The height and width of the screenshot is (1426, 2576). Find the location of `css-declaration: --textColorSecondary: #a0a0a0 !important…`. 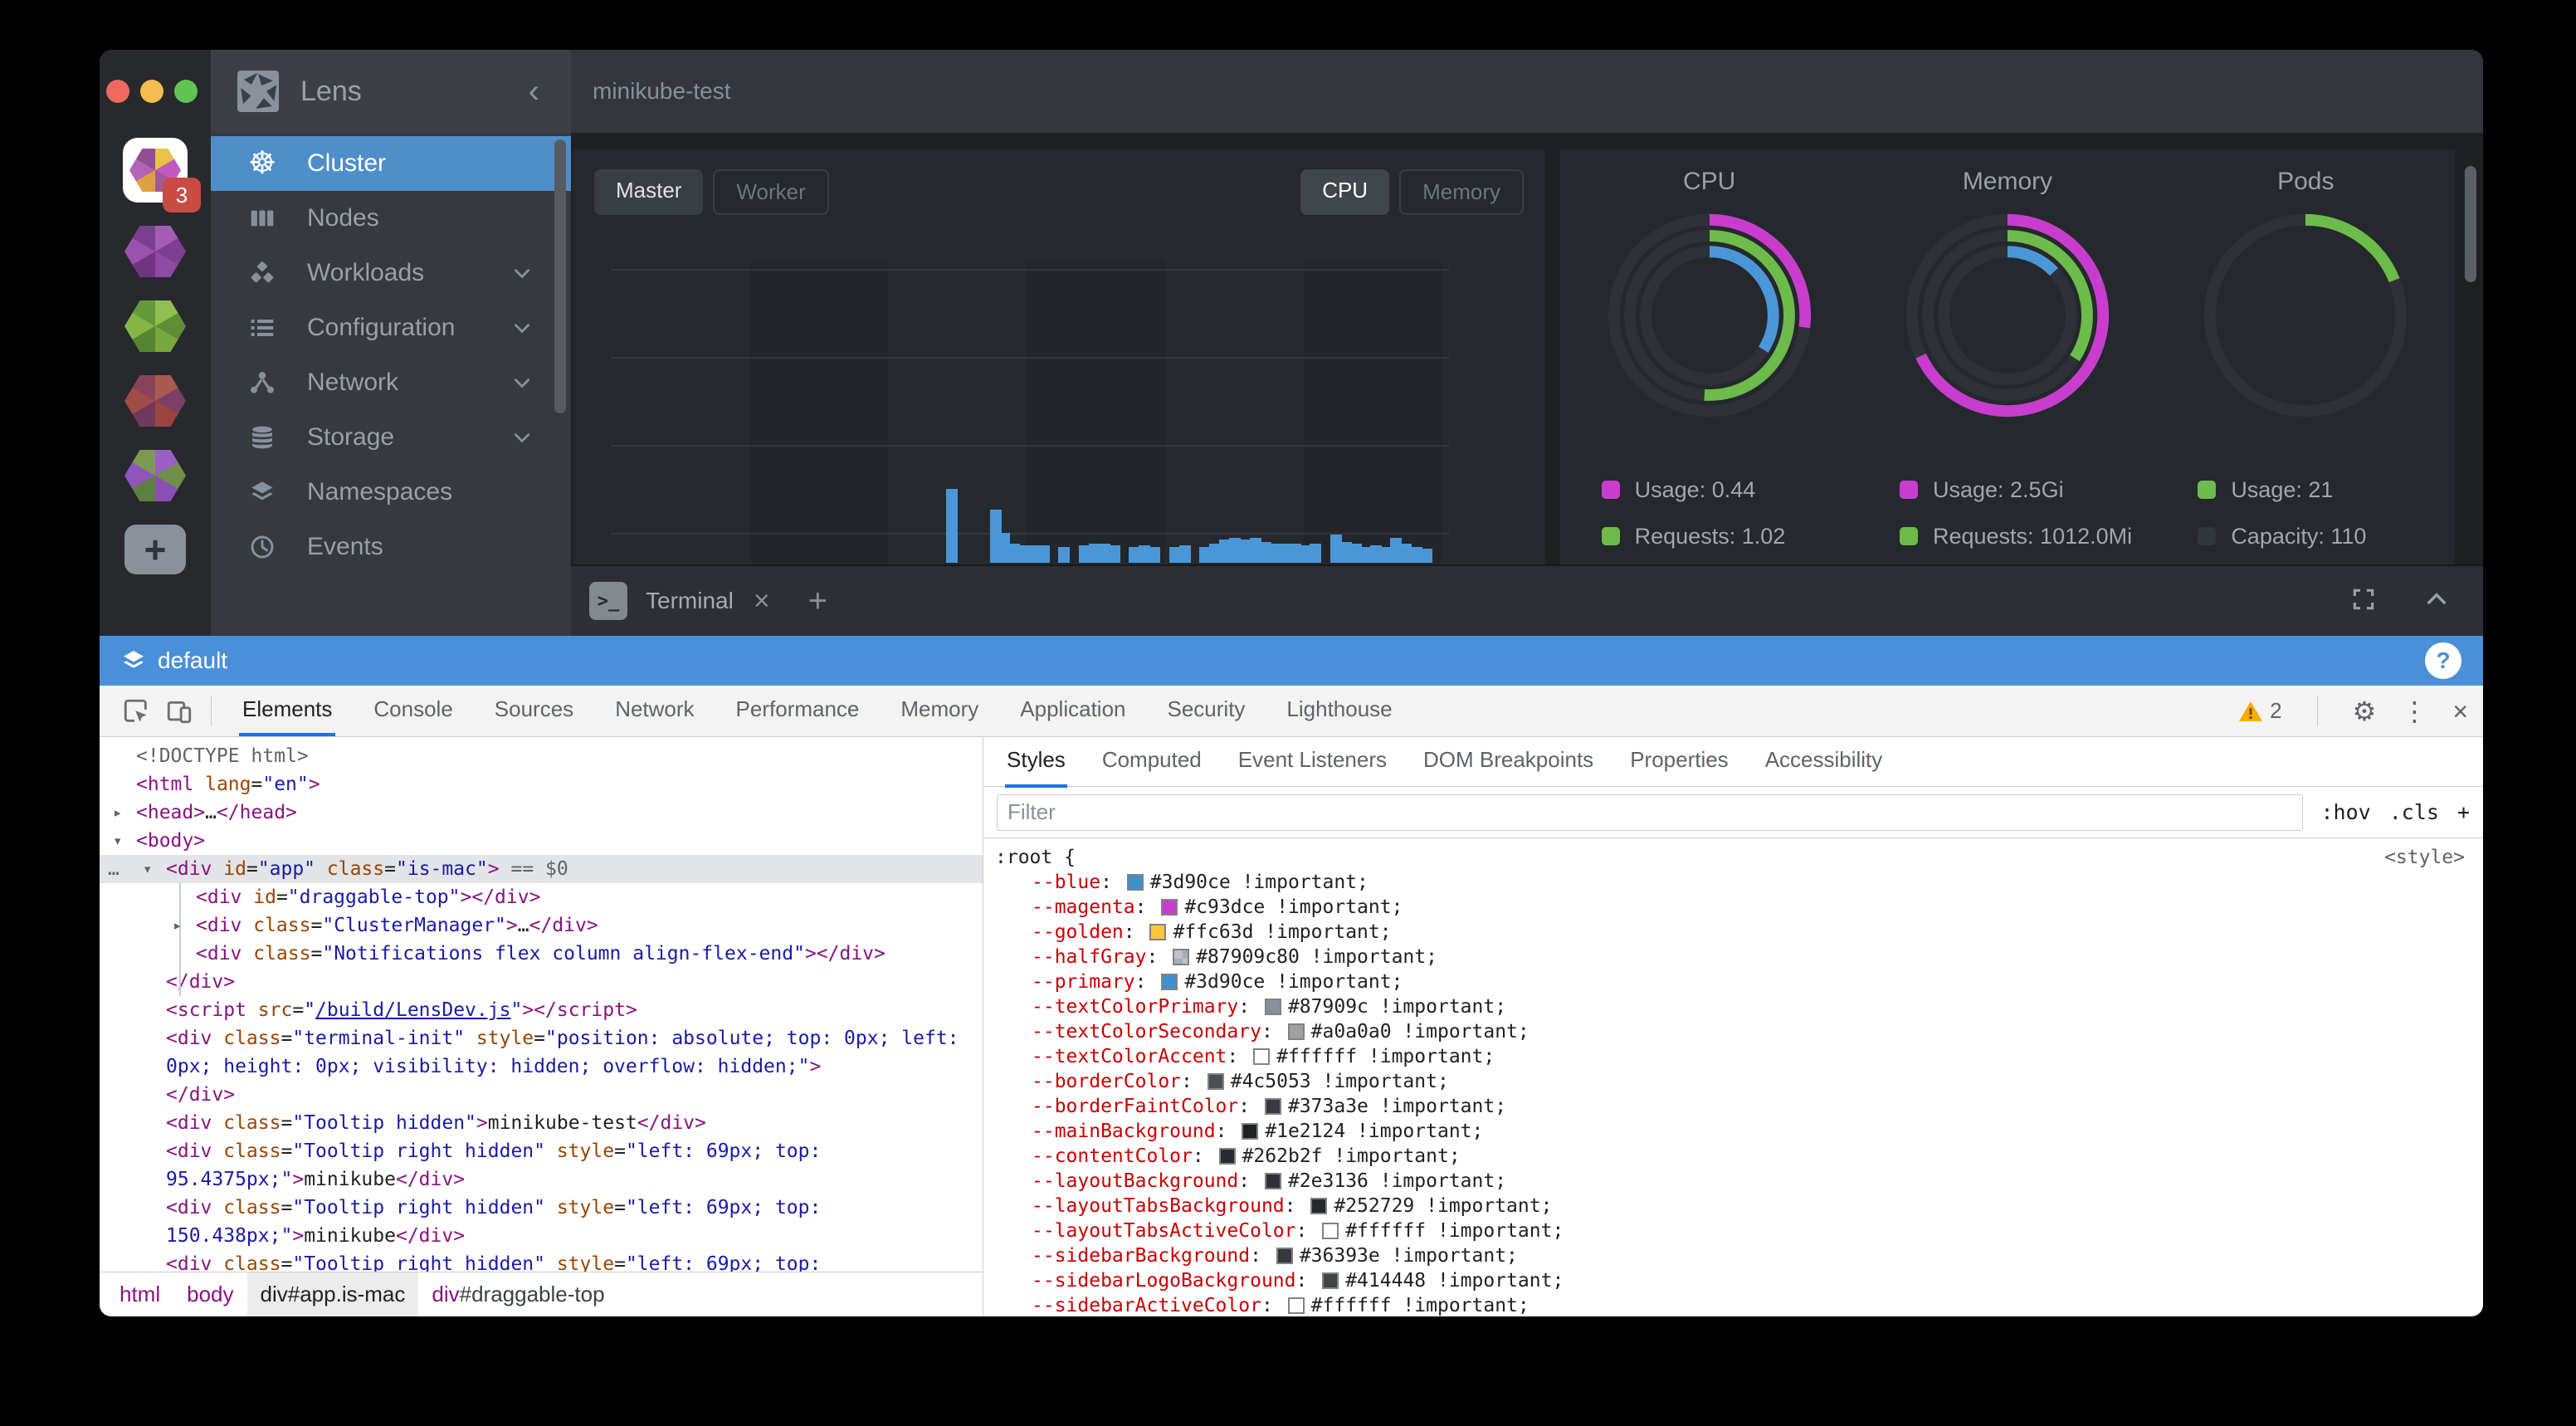

css-declaration: --textColorSecondary: #a0a0a0 !important… is located at coordinates (1281, 1032).